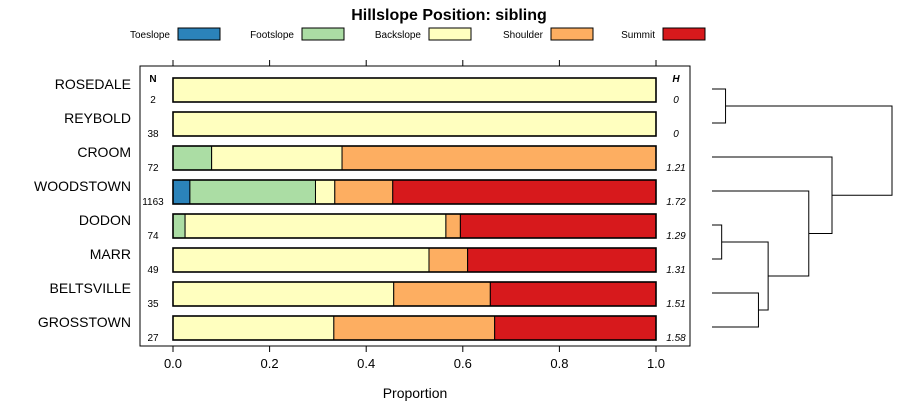  I want to click on bar-segment-woodstown-summit, so click(524, 192).